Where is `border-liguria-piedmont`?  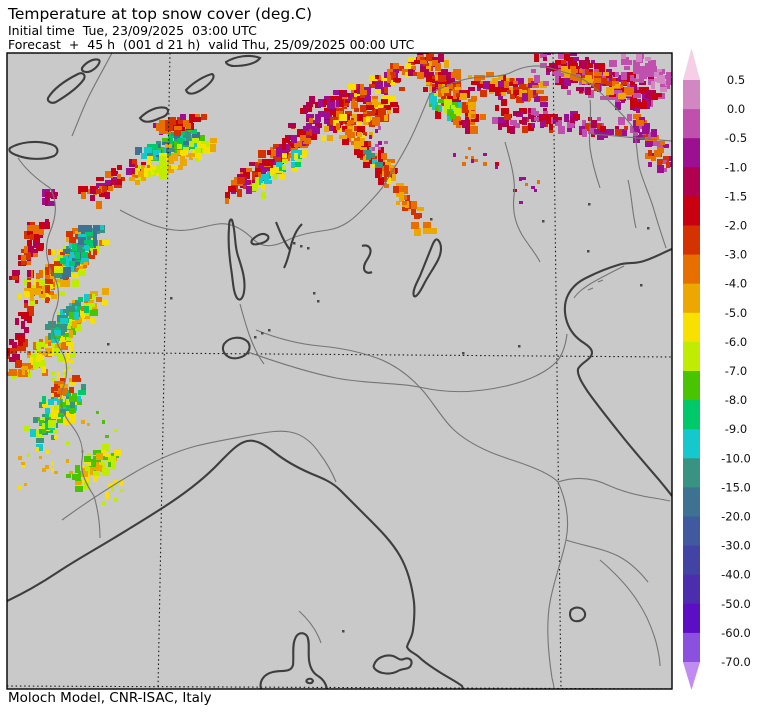
border-liguria-piedmont is located at coordinates (199, 475).